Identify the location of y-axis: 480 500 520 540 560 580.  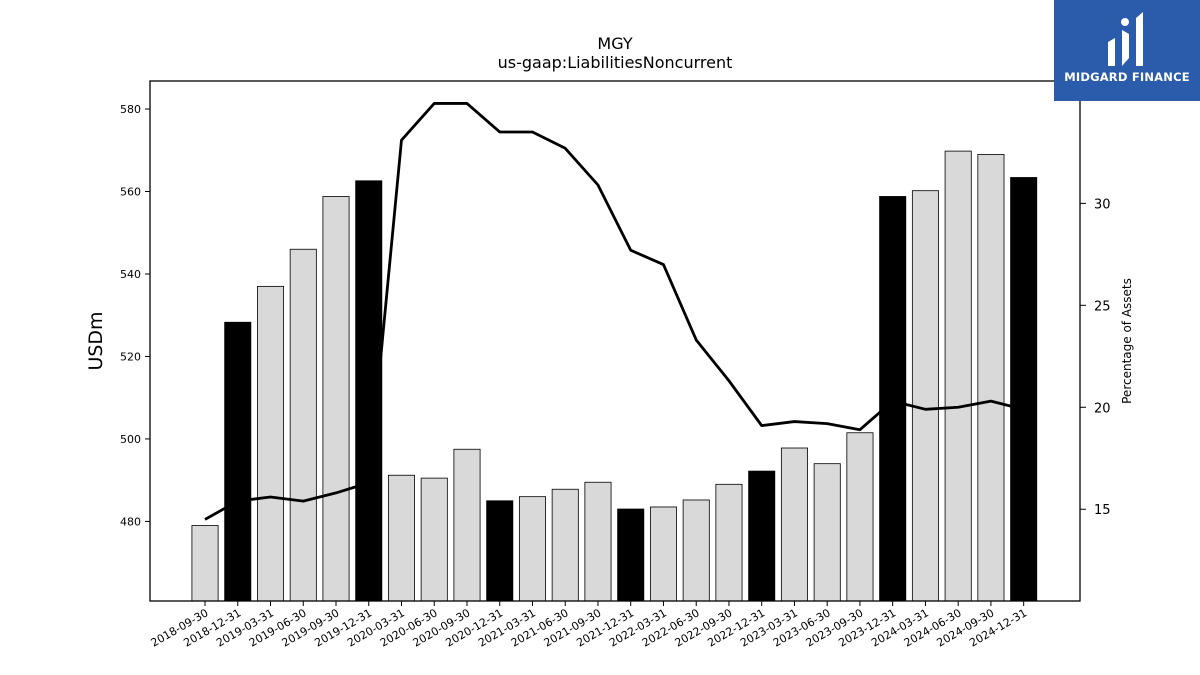
(135, 315).